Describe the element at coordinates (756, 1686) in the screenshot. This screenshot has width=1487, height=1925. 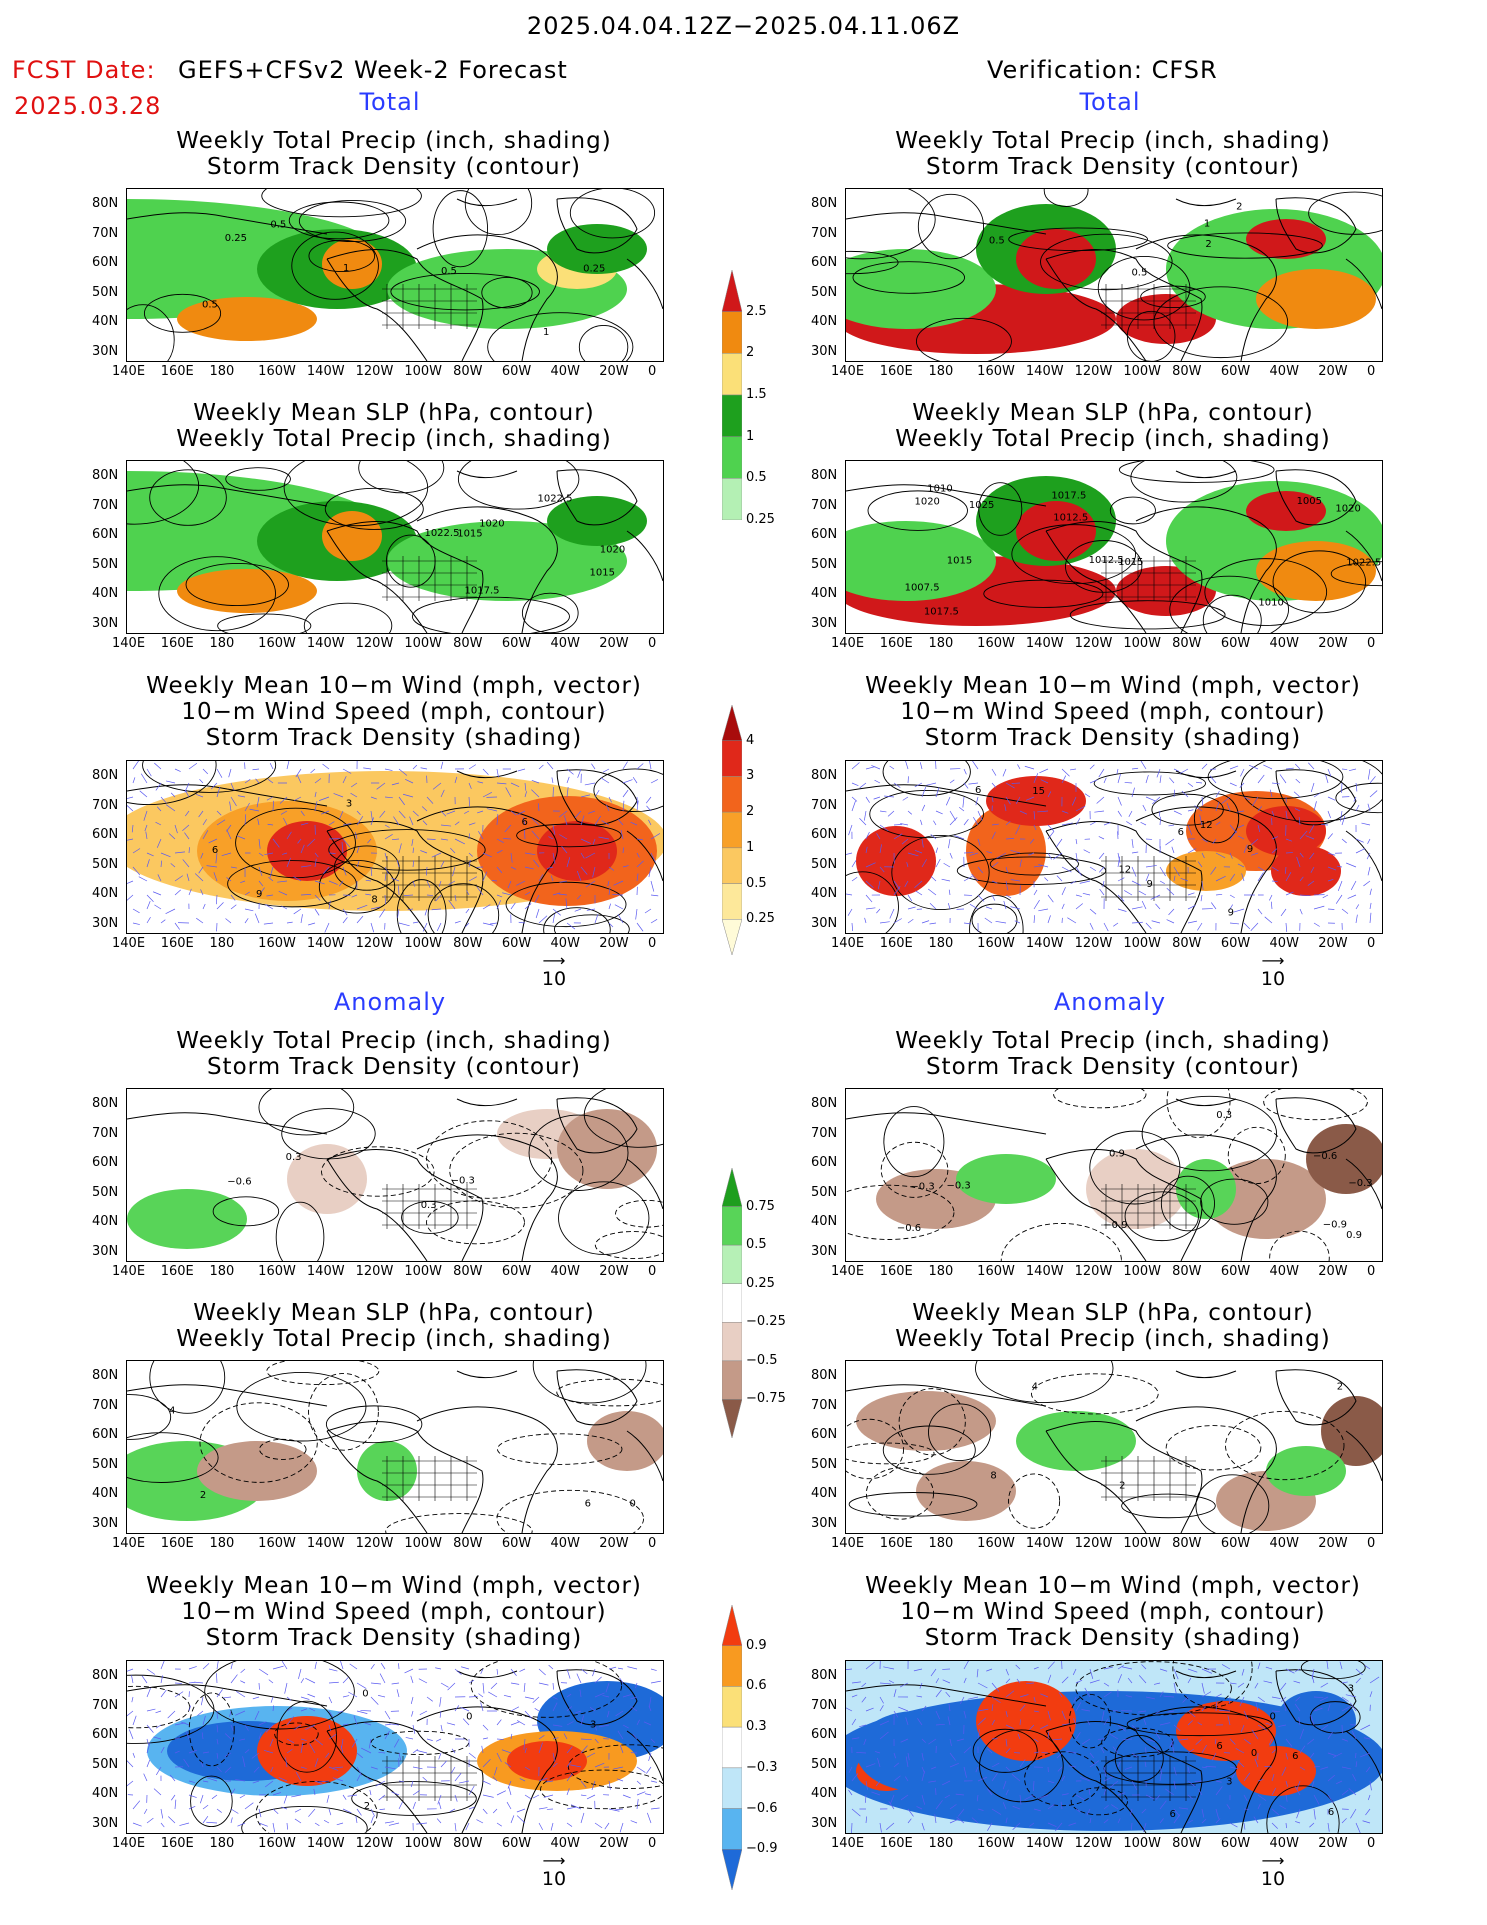
I see `colorbar-label: 0.6` at that location.